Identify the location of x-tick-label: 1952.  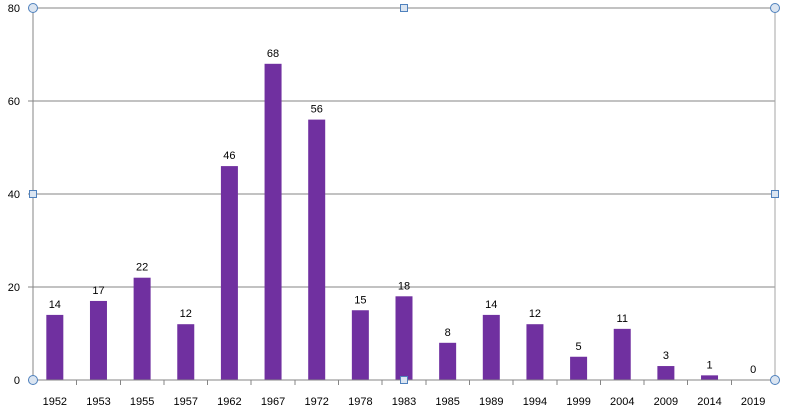
(55, 402).